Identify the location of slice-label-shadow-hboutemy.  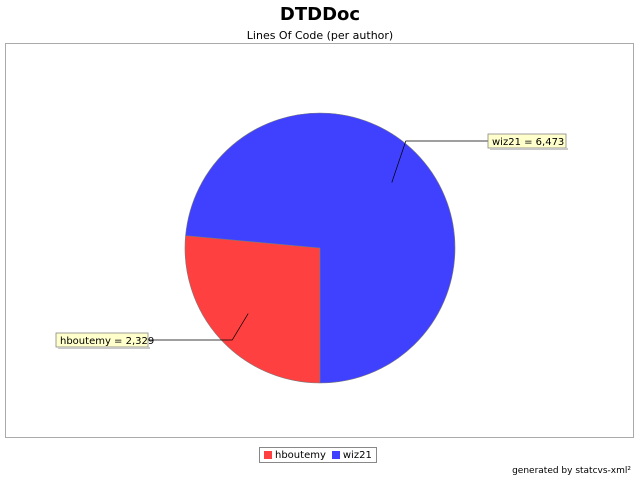
(104, 348).